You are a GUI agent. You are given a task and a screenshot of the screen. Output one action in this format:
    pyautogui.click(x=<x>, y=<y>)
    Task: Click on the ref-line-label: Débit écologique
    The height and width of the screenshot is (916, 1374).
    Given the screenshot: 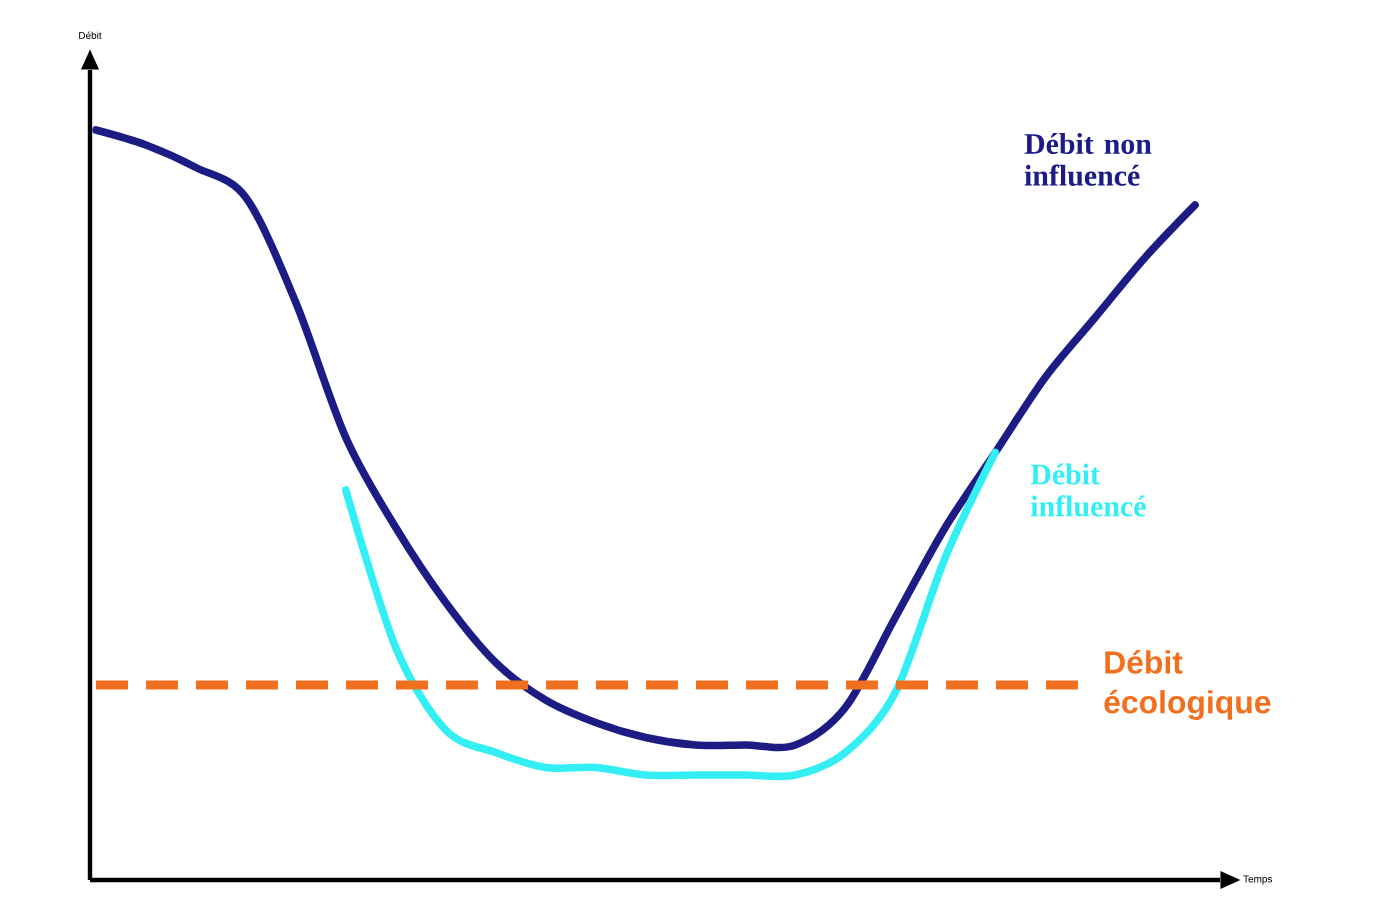 What is the action you would take?
    pyautogui.click(x=1187, y=685)
    